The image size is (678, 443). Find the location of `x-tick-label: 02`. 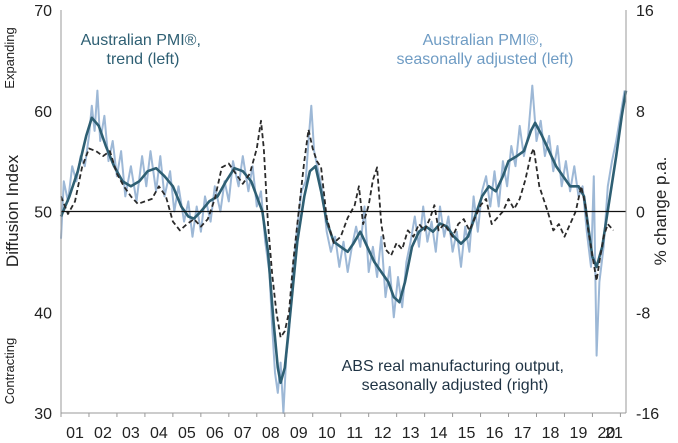

x-tick-label: 02 is located at coordinates (103, 433).